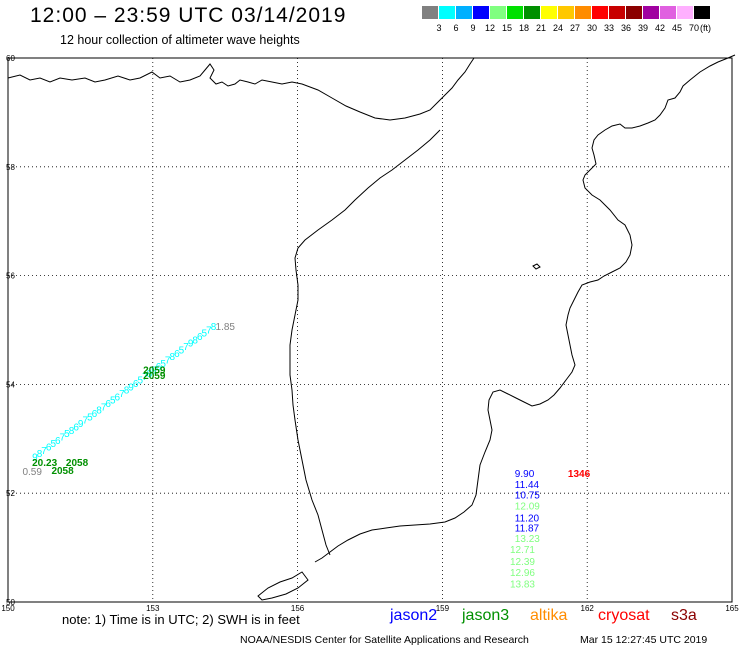 The height and width of the screenshot is (650, 740). I want to click on wave-height-label: 20.23, so click(44, 463).